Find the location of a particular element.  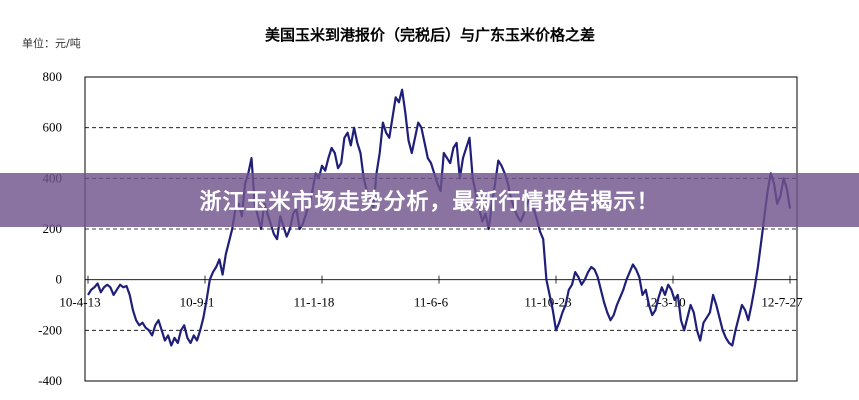

x-tick-label: 11-6-6 is located at coordinates (431, 302).